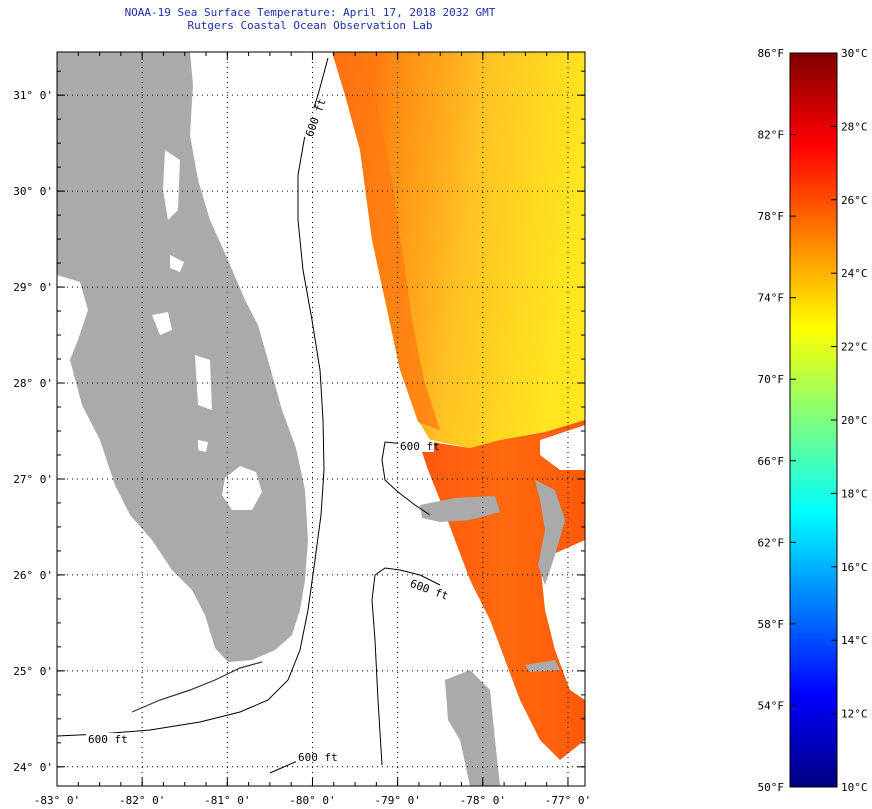 Image resolution: width=872 pixels, height=809 pixels. What do you see at coordinates (550, 532) in the screenshot?
I see `land-abaco` at bounding box center [550, 532].